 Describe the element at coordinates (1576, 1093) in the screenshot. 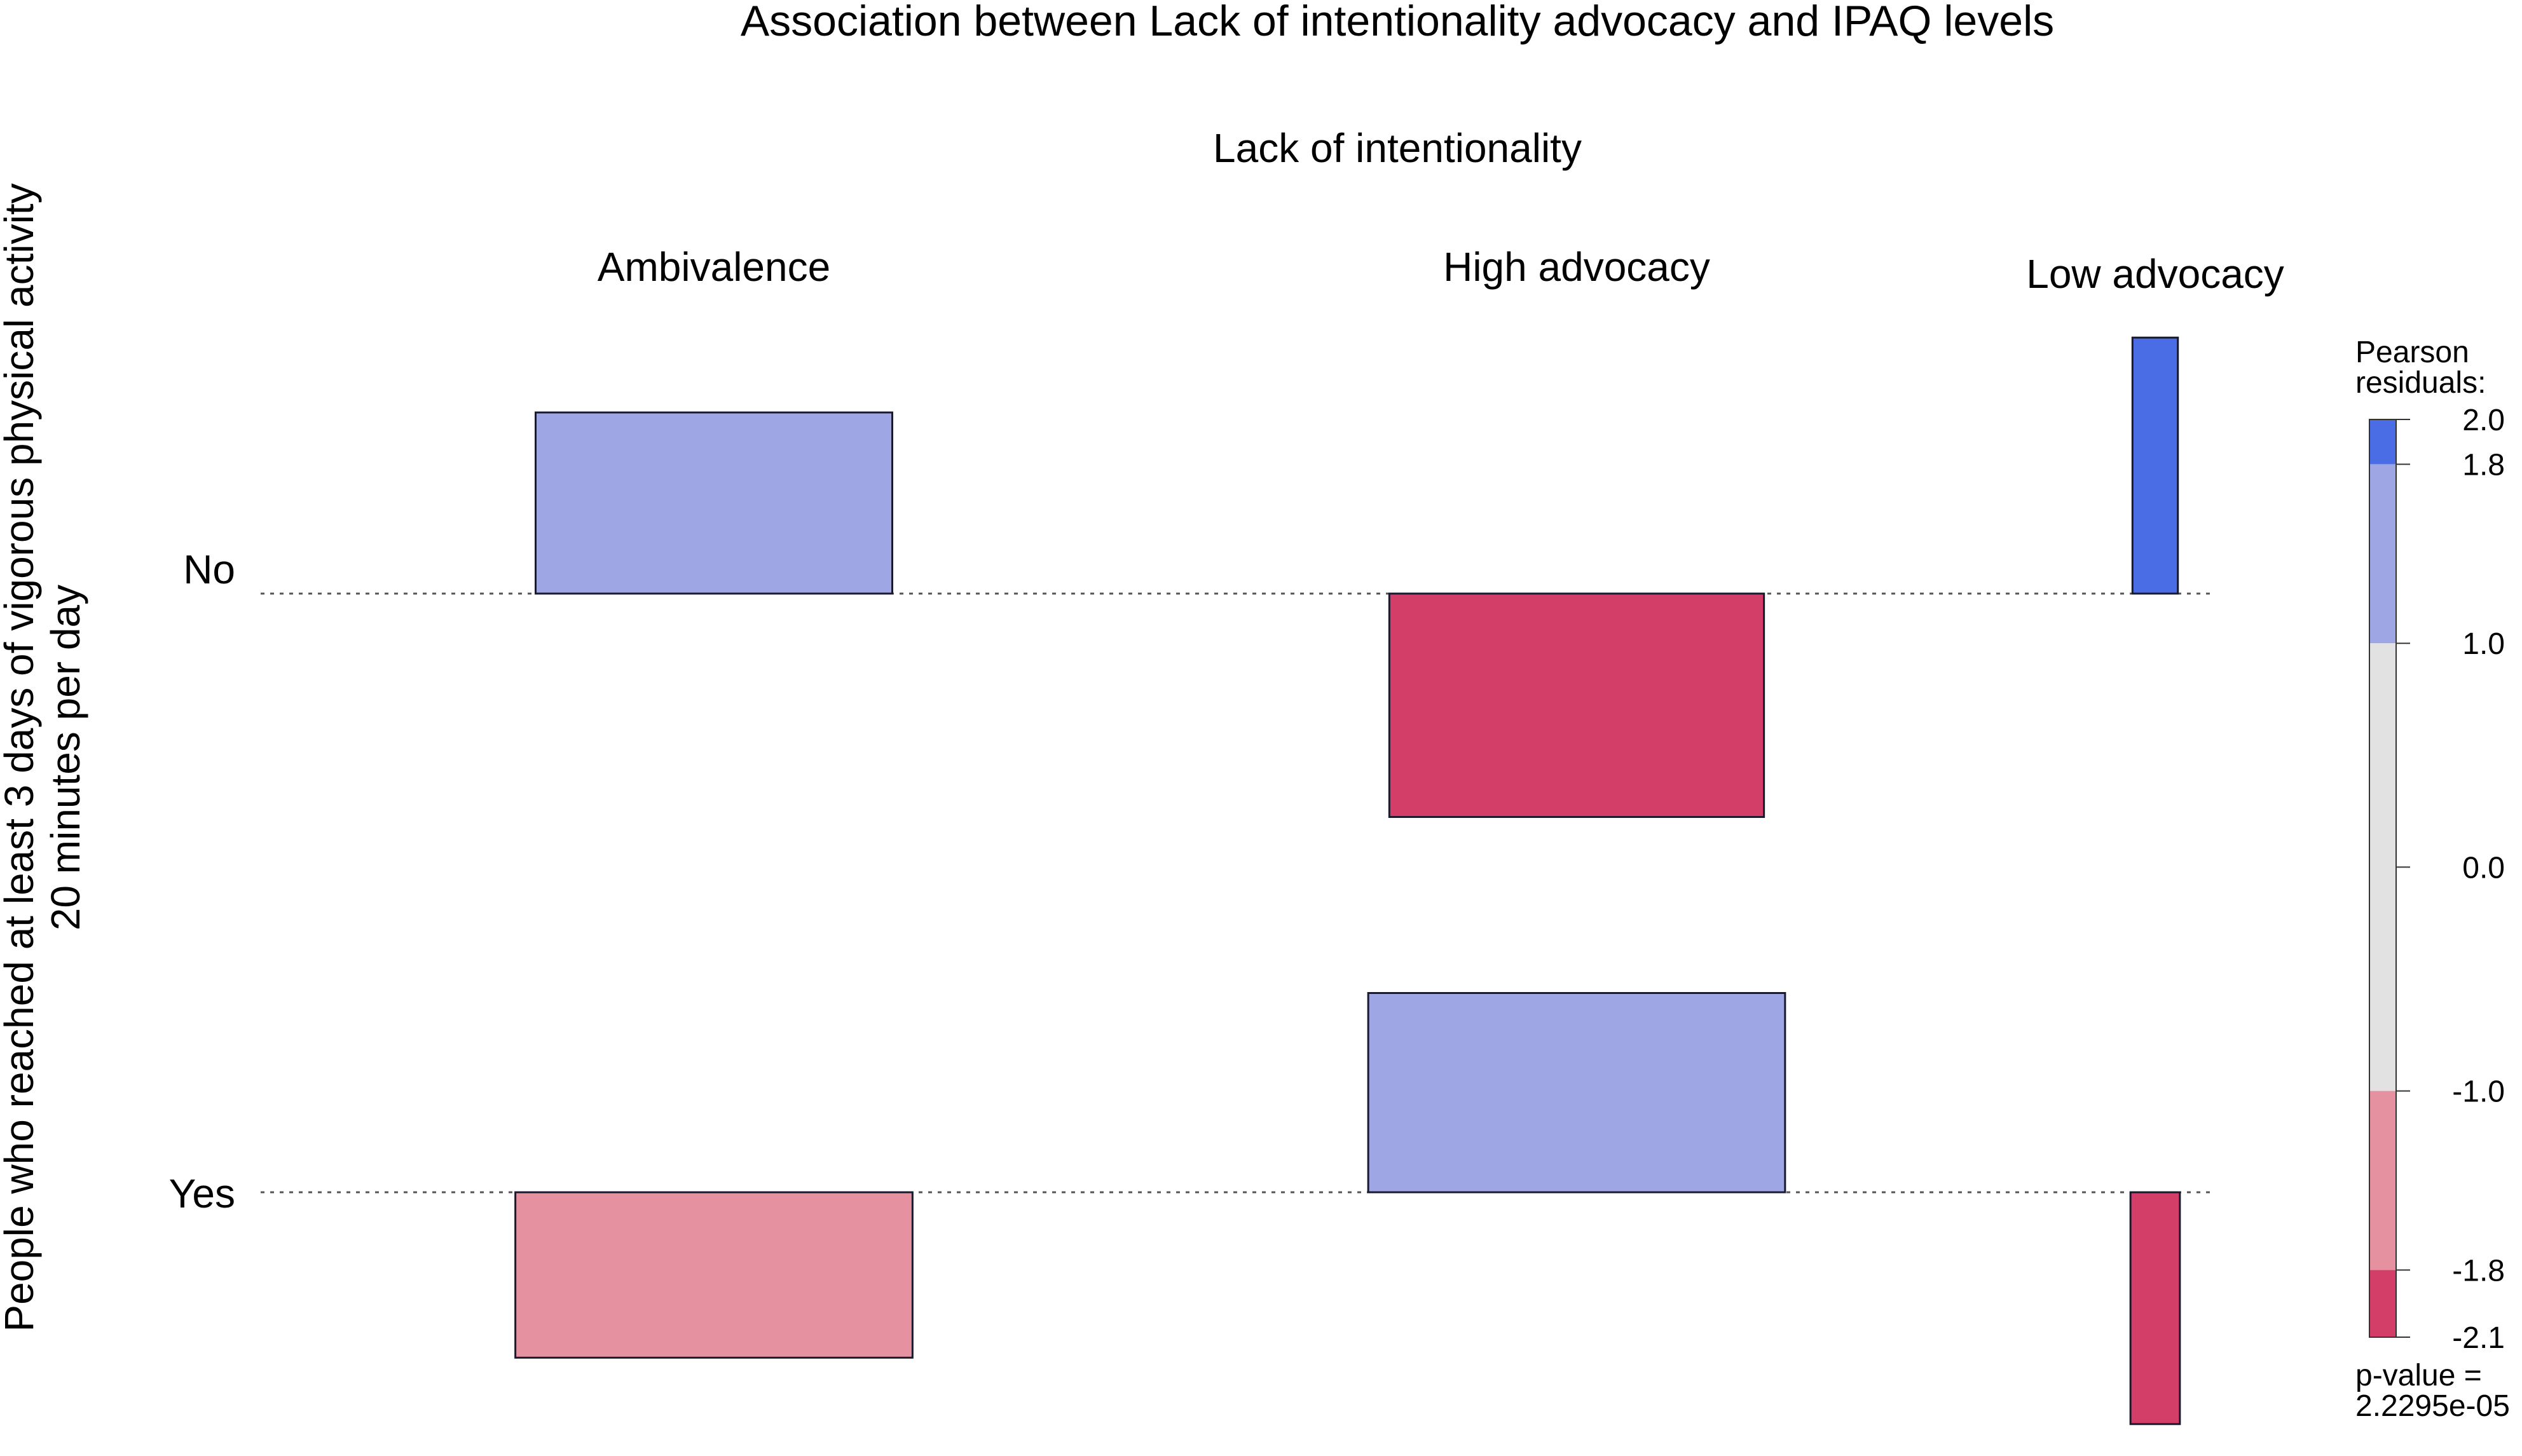

I see `bar-yes-high-advocacy` at that location.